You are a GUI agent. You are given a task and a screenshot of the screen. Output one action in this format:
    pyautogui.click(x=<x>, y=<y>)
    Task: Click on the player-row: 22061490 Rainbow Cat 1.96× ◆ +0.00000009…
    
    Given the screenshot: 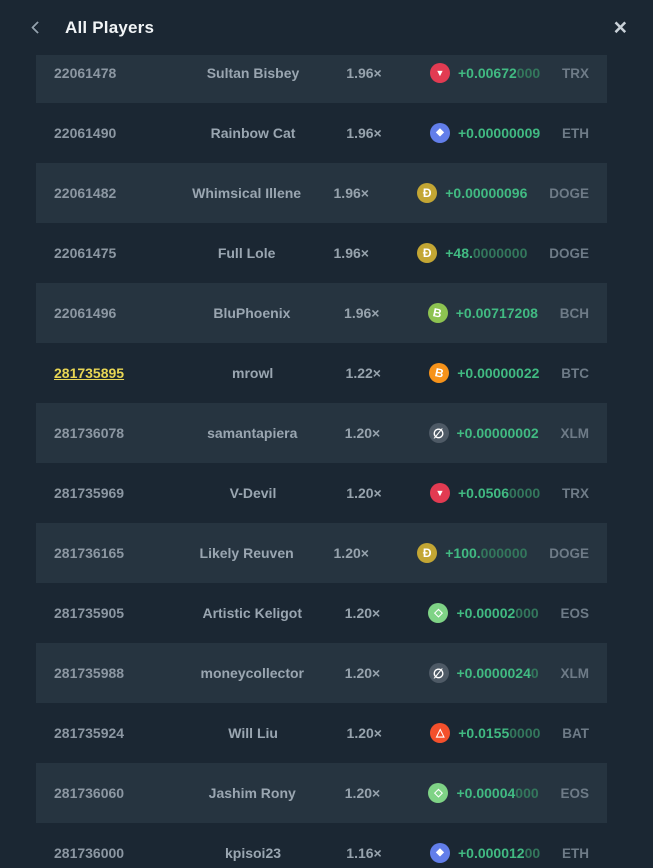 What is the action you would take?
    pyautogui.click(x=321, y=133)
    